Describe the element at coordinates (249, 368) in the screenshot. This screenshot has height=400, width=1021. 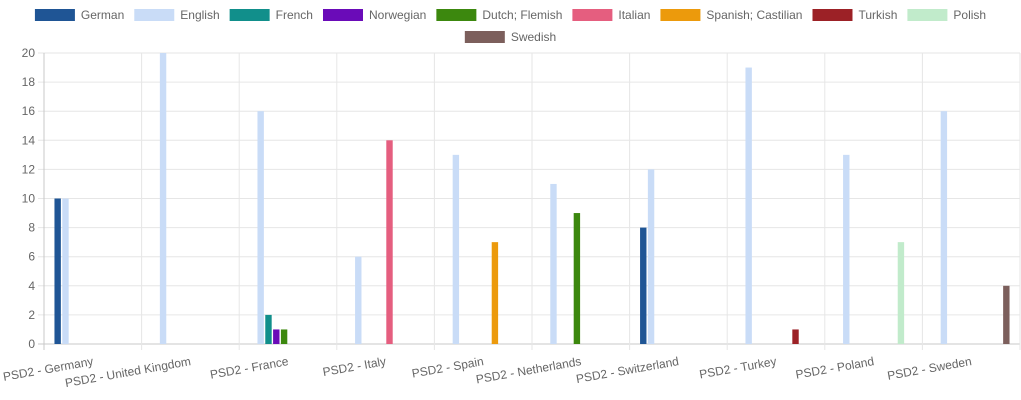
I see `x-tick-label-psd2-france: PSD2 - France` at that location.